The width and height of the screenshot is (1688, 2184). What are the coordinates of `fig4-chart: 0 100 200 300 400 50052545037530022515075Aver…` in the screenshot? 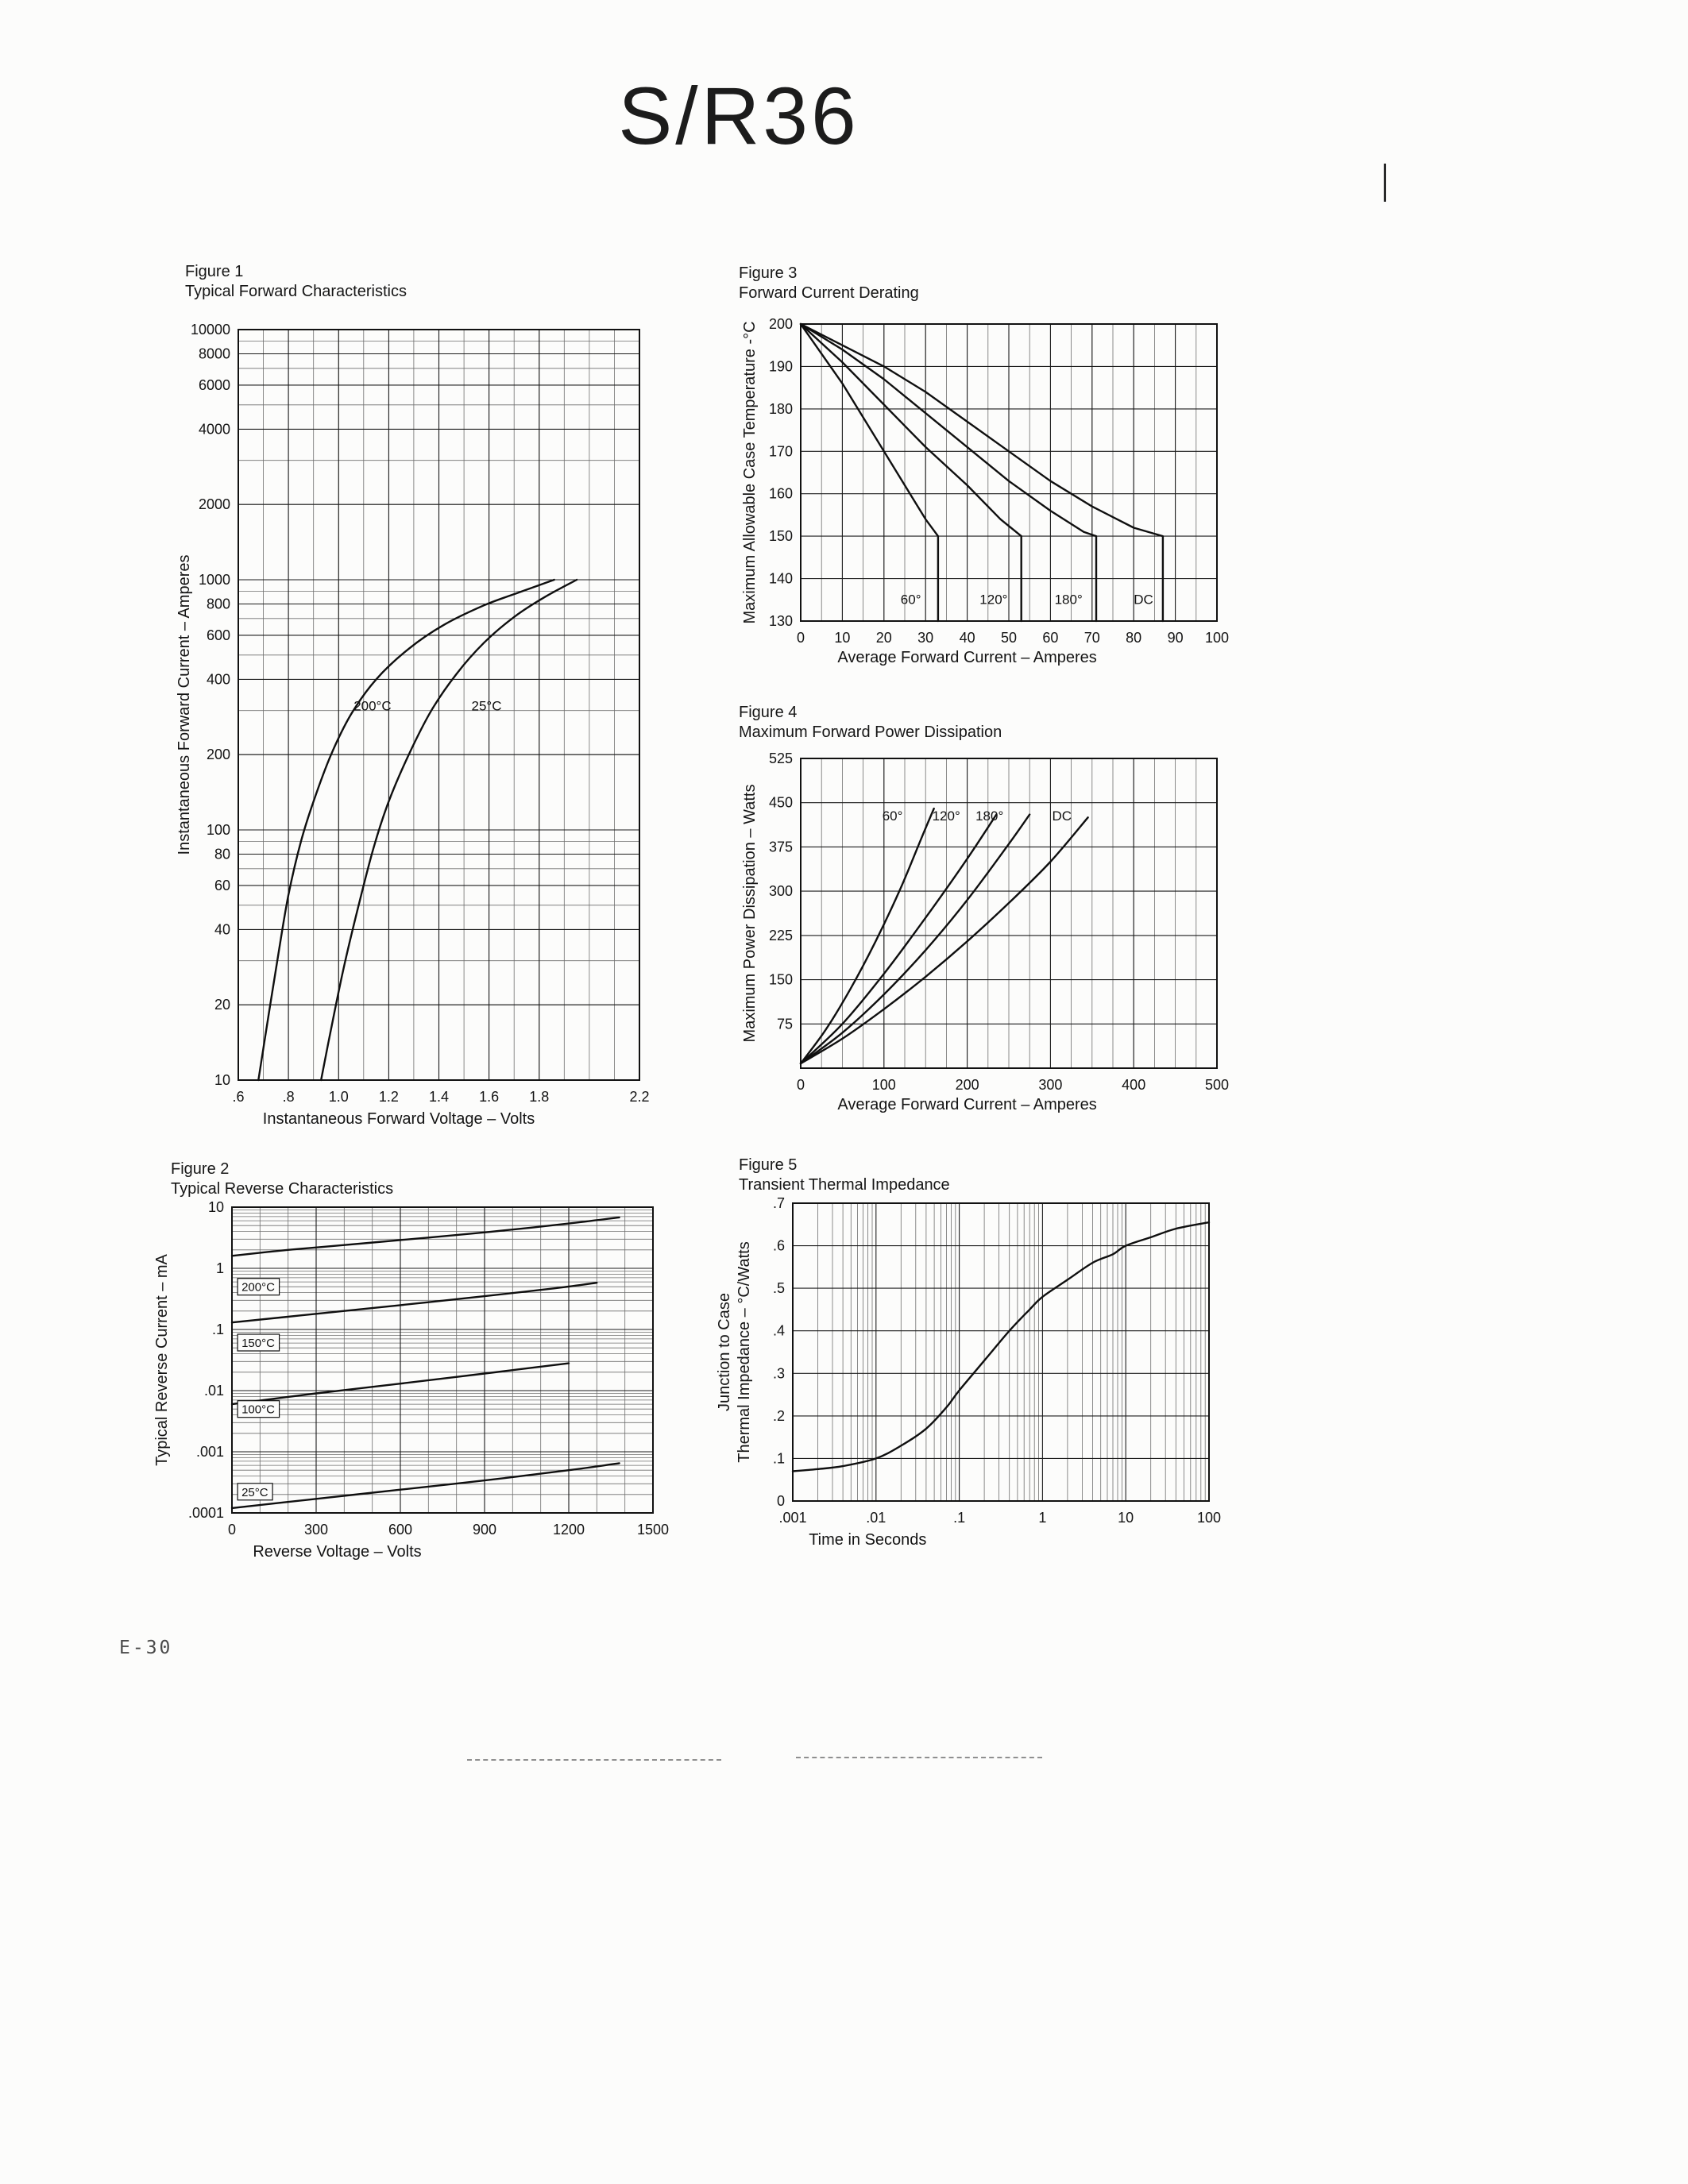 It's located at (985, 932).